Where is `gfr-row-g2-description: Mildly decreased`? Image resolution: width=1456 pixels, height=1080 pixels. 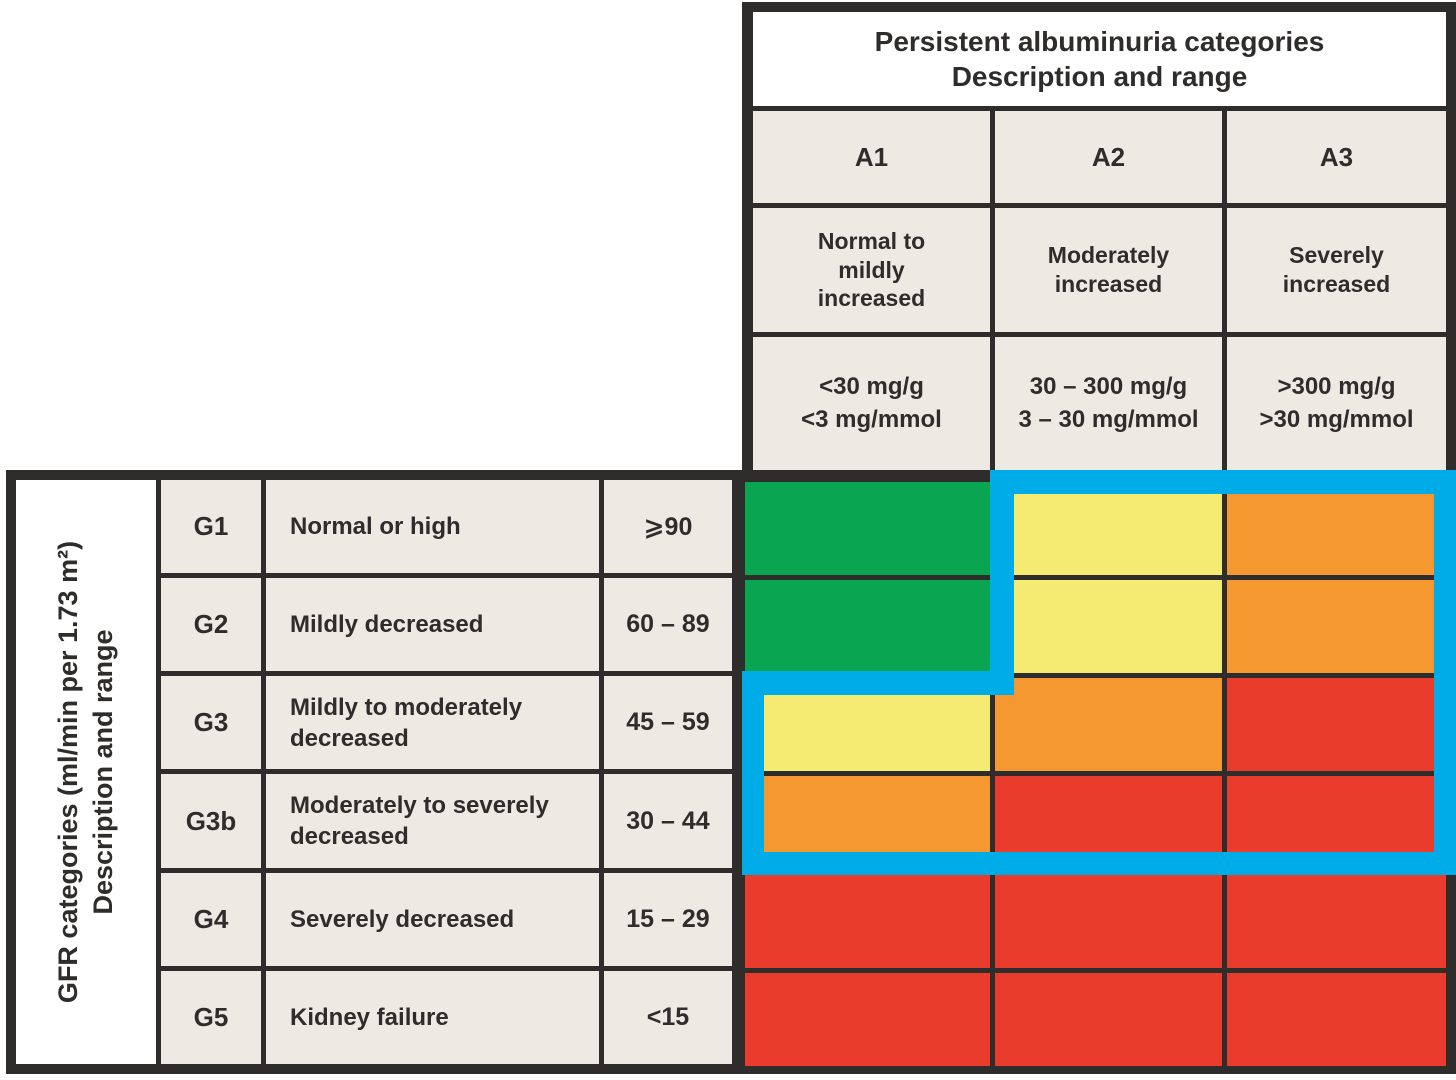 gfr-row-g2-description: Mildly decreased is located at coordinates (432, 625).